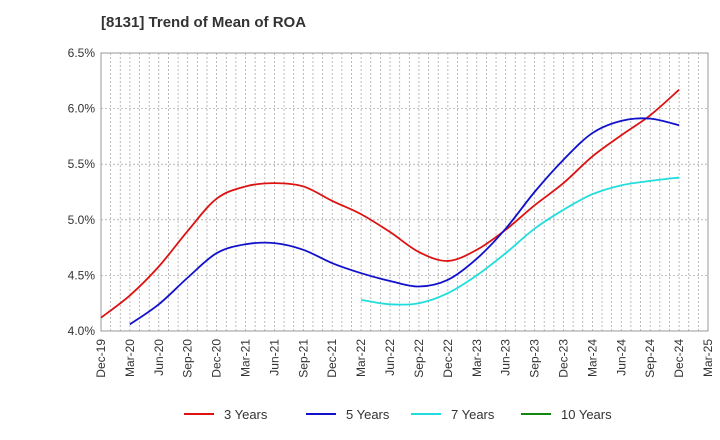 The width and height of the screenshot is (720, 440). Describe the element at coordinates (204, 22) in the screenshot. I see `chart-title: [8131] Trend of Mean of ROA` at that location.